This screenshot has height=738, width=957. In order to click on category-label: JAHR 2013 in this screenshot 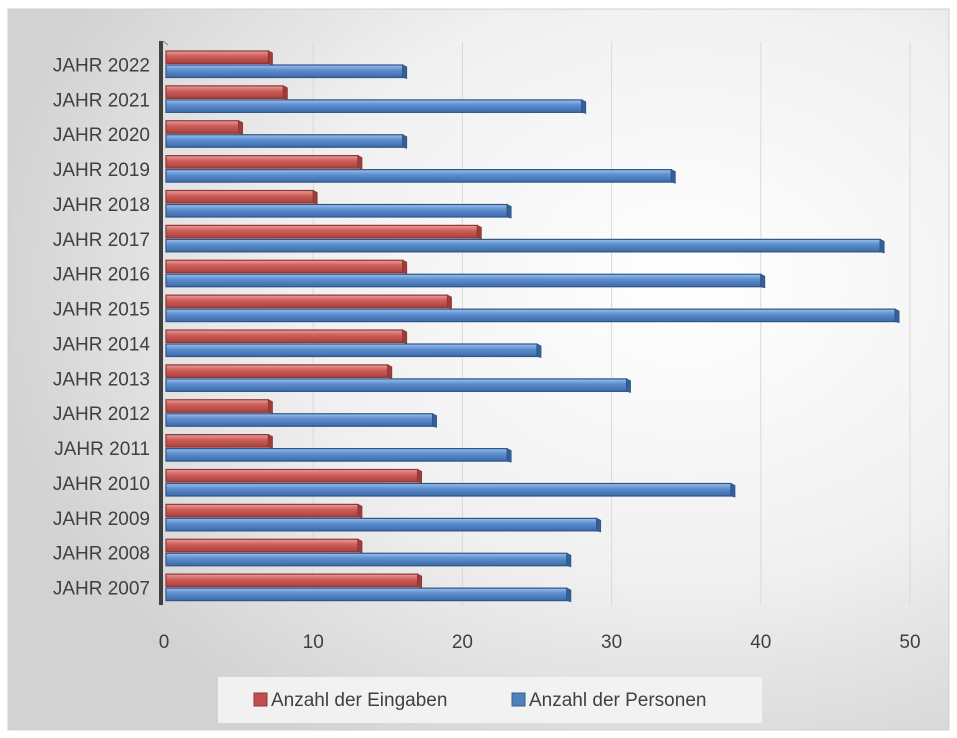, I will do `click(101, 379)`.